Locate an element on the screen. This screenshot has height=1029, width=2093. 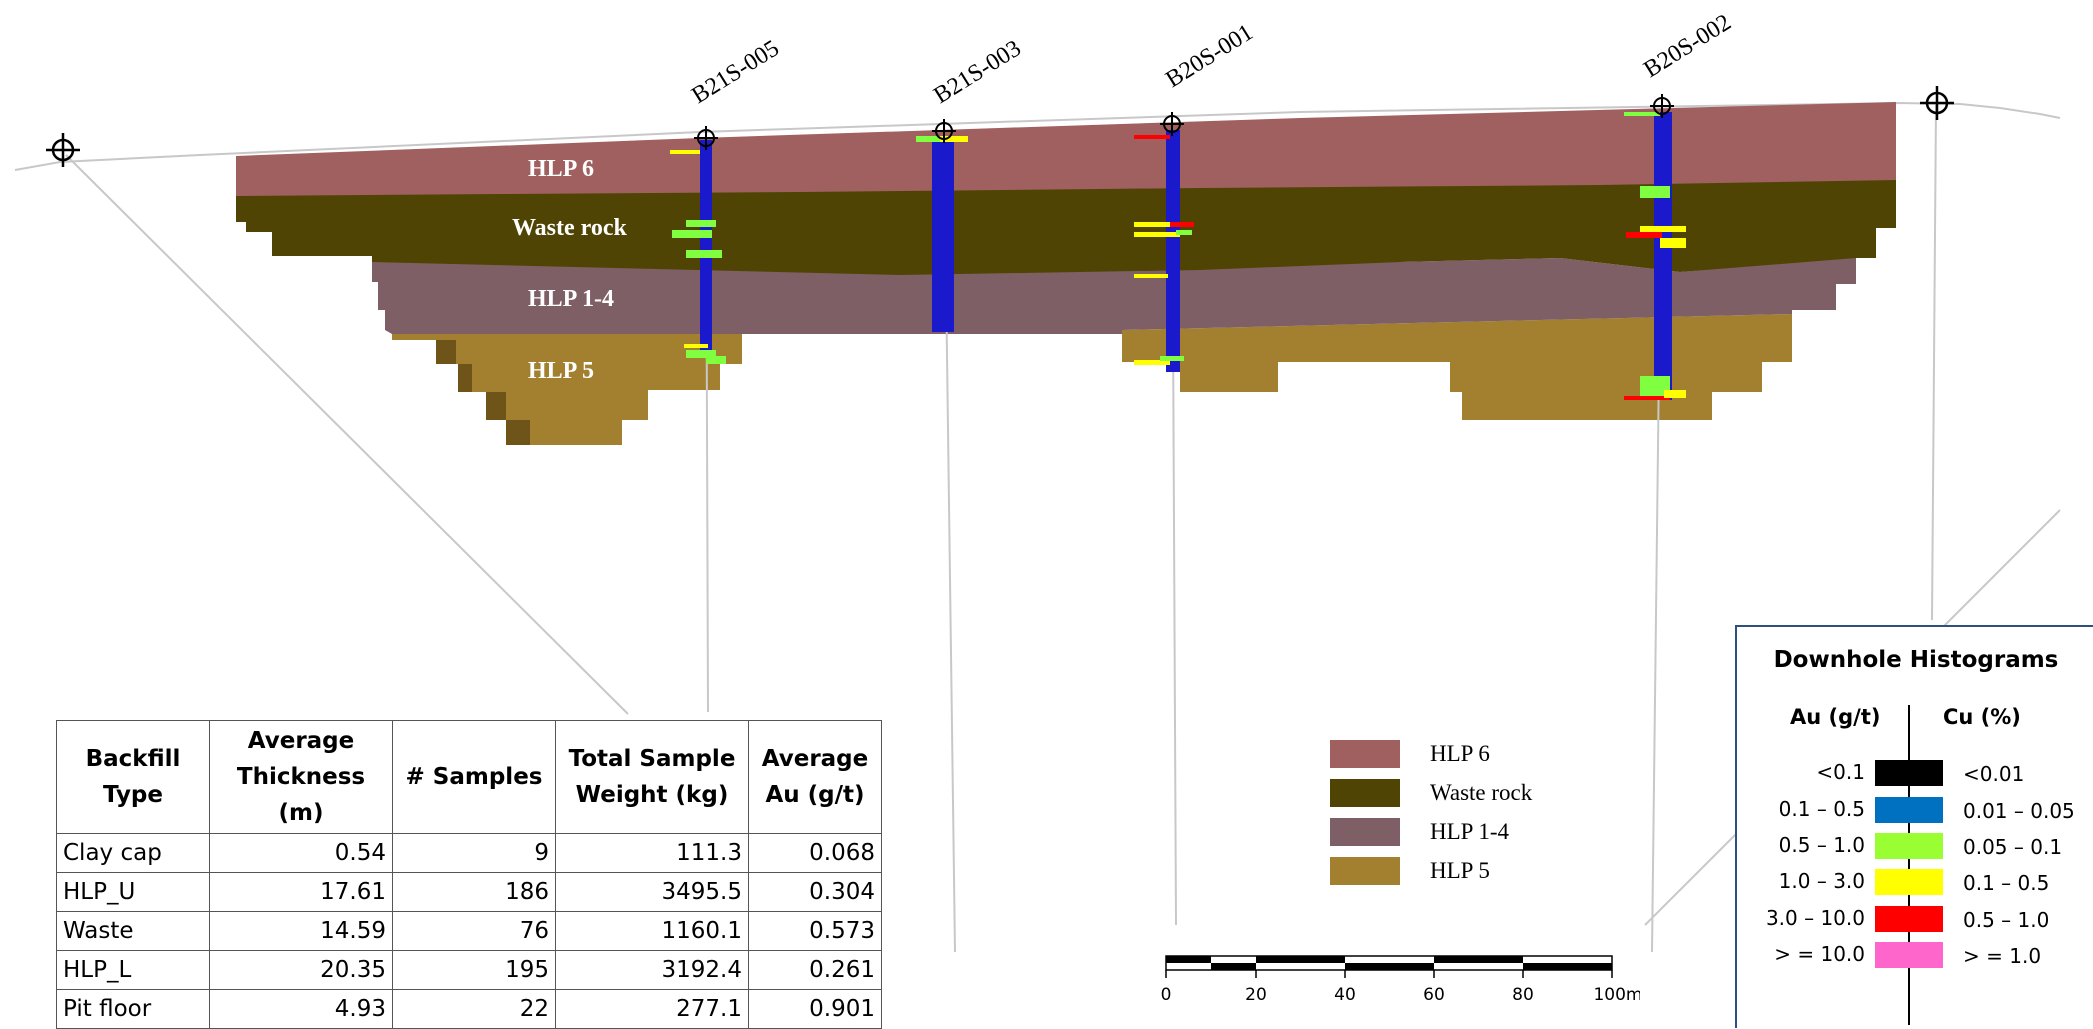
cu-range: 0.1 – 0.5 is located at coordinates (2006, 883).